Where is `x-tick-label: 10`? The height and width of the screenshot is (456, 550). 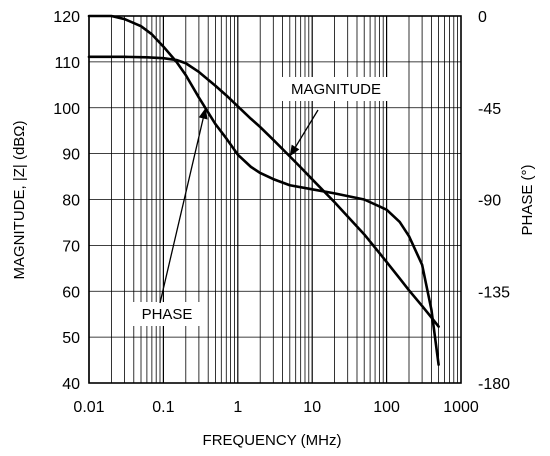
x-tick-label: 10 is located at coordinates (312, 407).